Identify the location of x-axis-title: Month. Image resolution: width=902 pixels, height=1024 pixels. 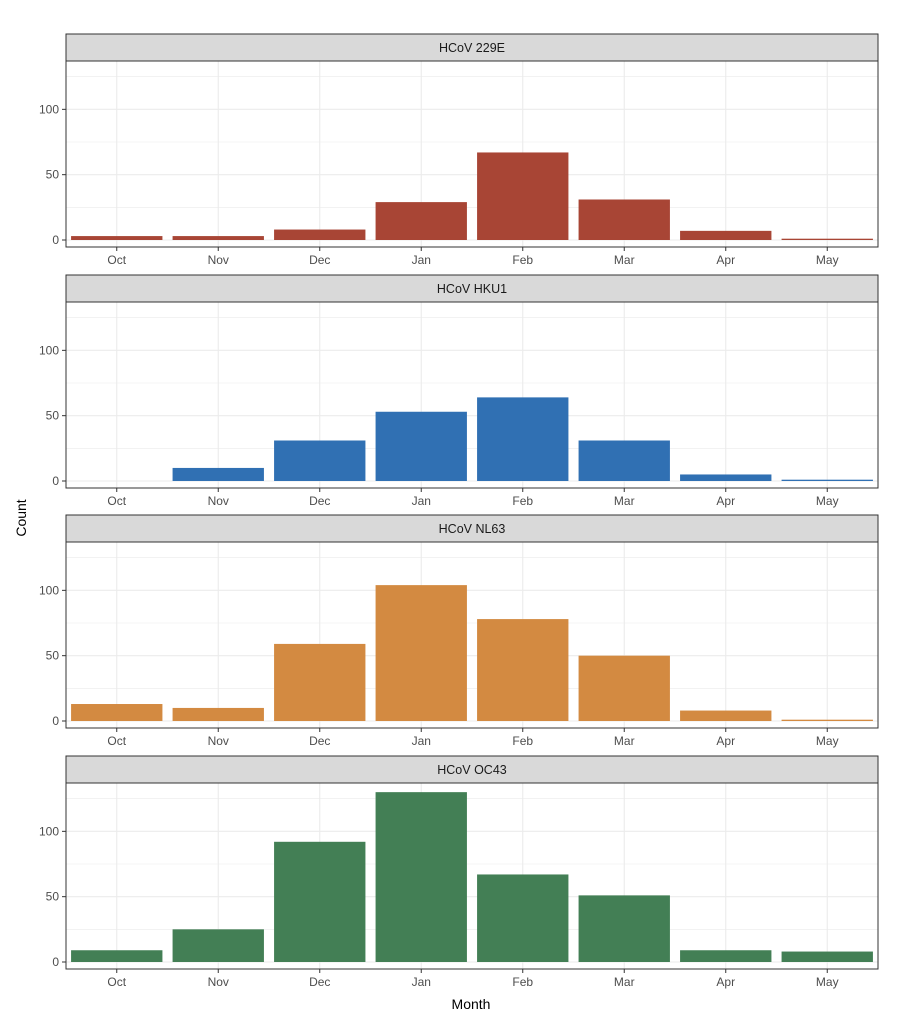
(471, 1004).